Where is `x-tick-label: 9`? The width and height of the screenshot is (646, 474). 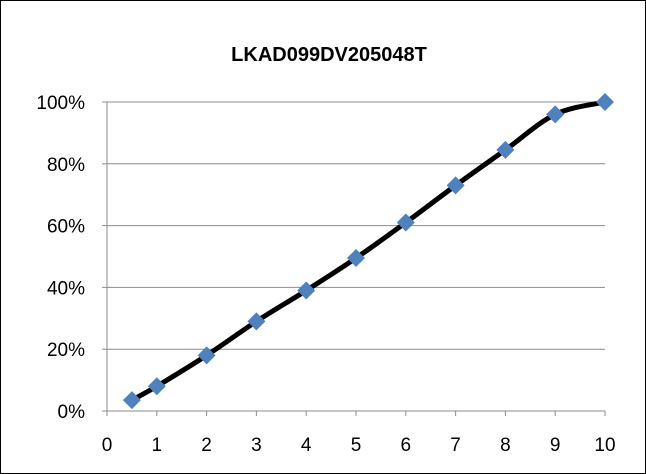
x-tick-label: 9 is located at coordinates (555, 445).